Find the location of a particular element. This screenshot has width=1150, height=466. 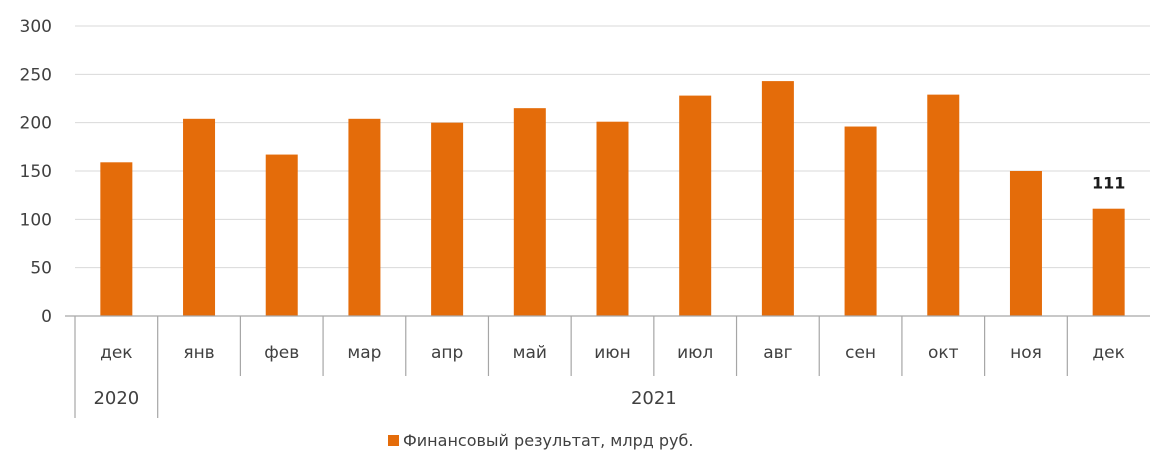

data-labels: 111 is located at coordinates (1108, 183).